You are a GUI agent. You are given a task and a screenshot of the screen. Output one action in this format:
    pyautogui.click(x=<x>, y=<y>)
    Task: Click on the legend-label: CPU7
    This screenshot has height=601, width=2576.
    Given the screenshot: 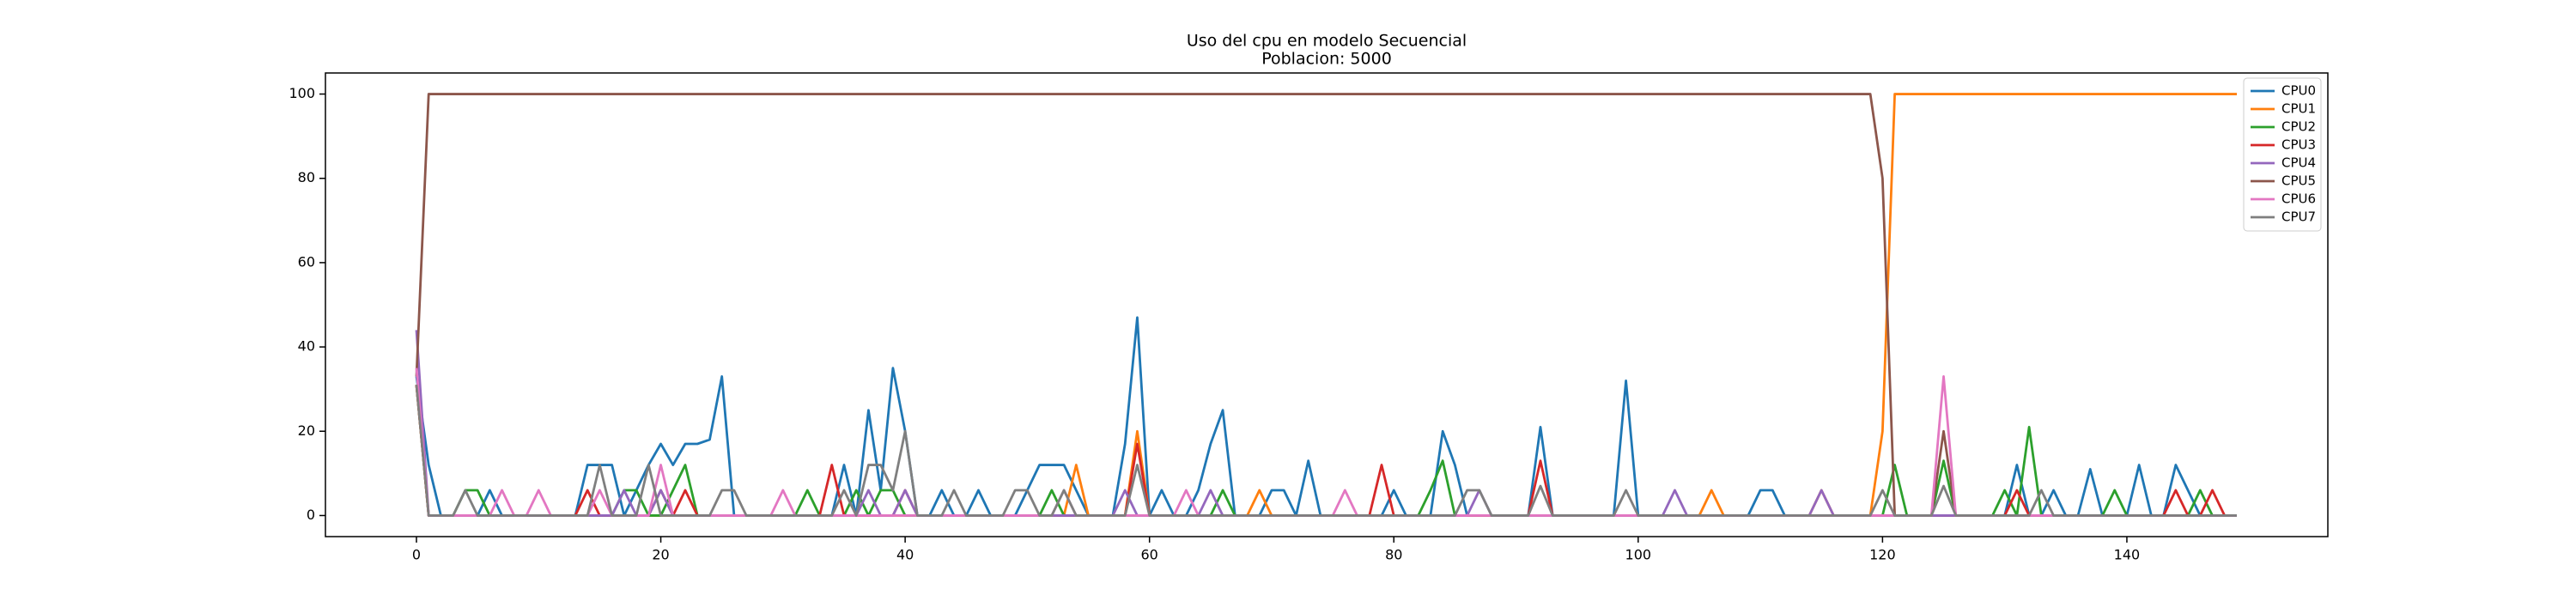 What is the action you would take?
    pyautogui.click(x=2298, y=217)
    